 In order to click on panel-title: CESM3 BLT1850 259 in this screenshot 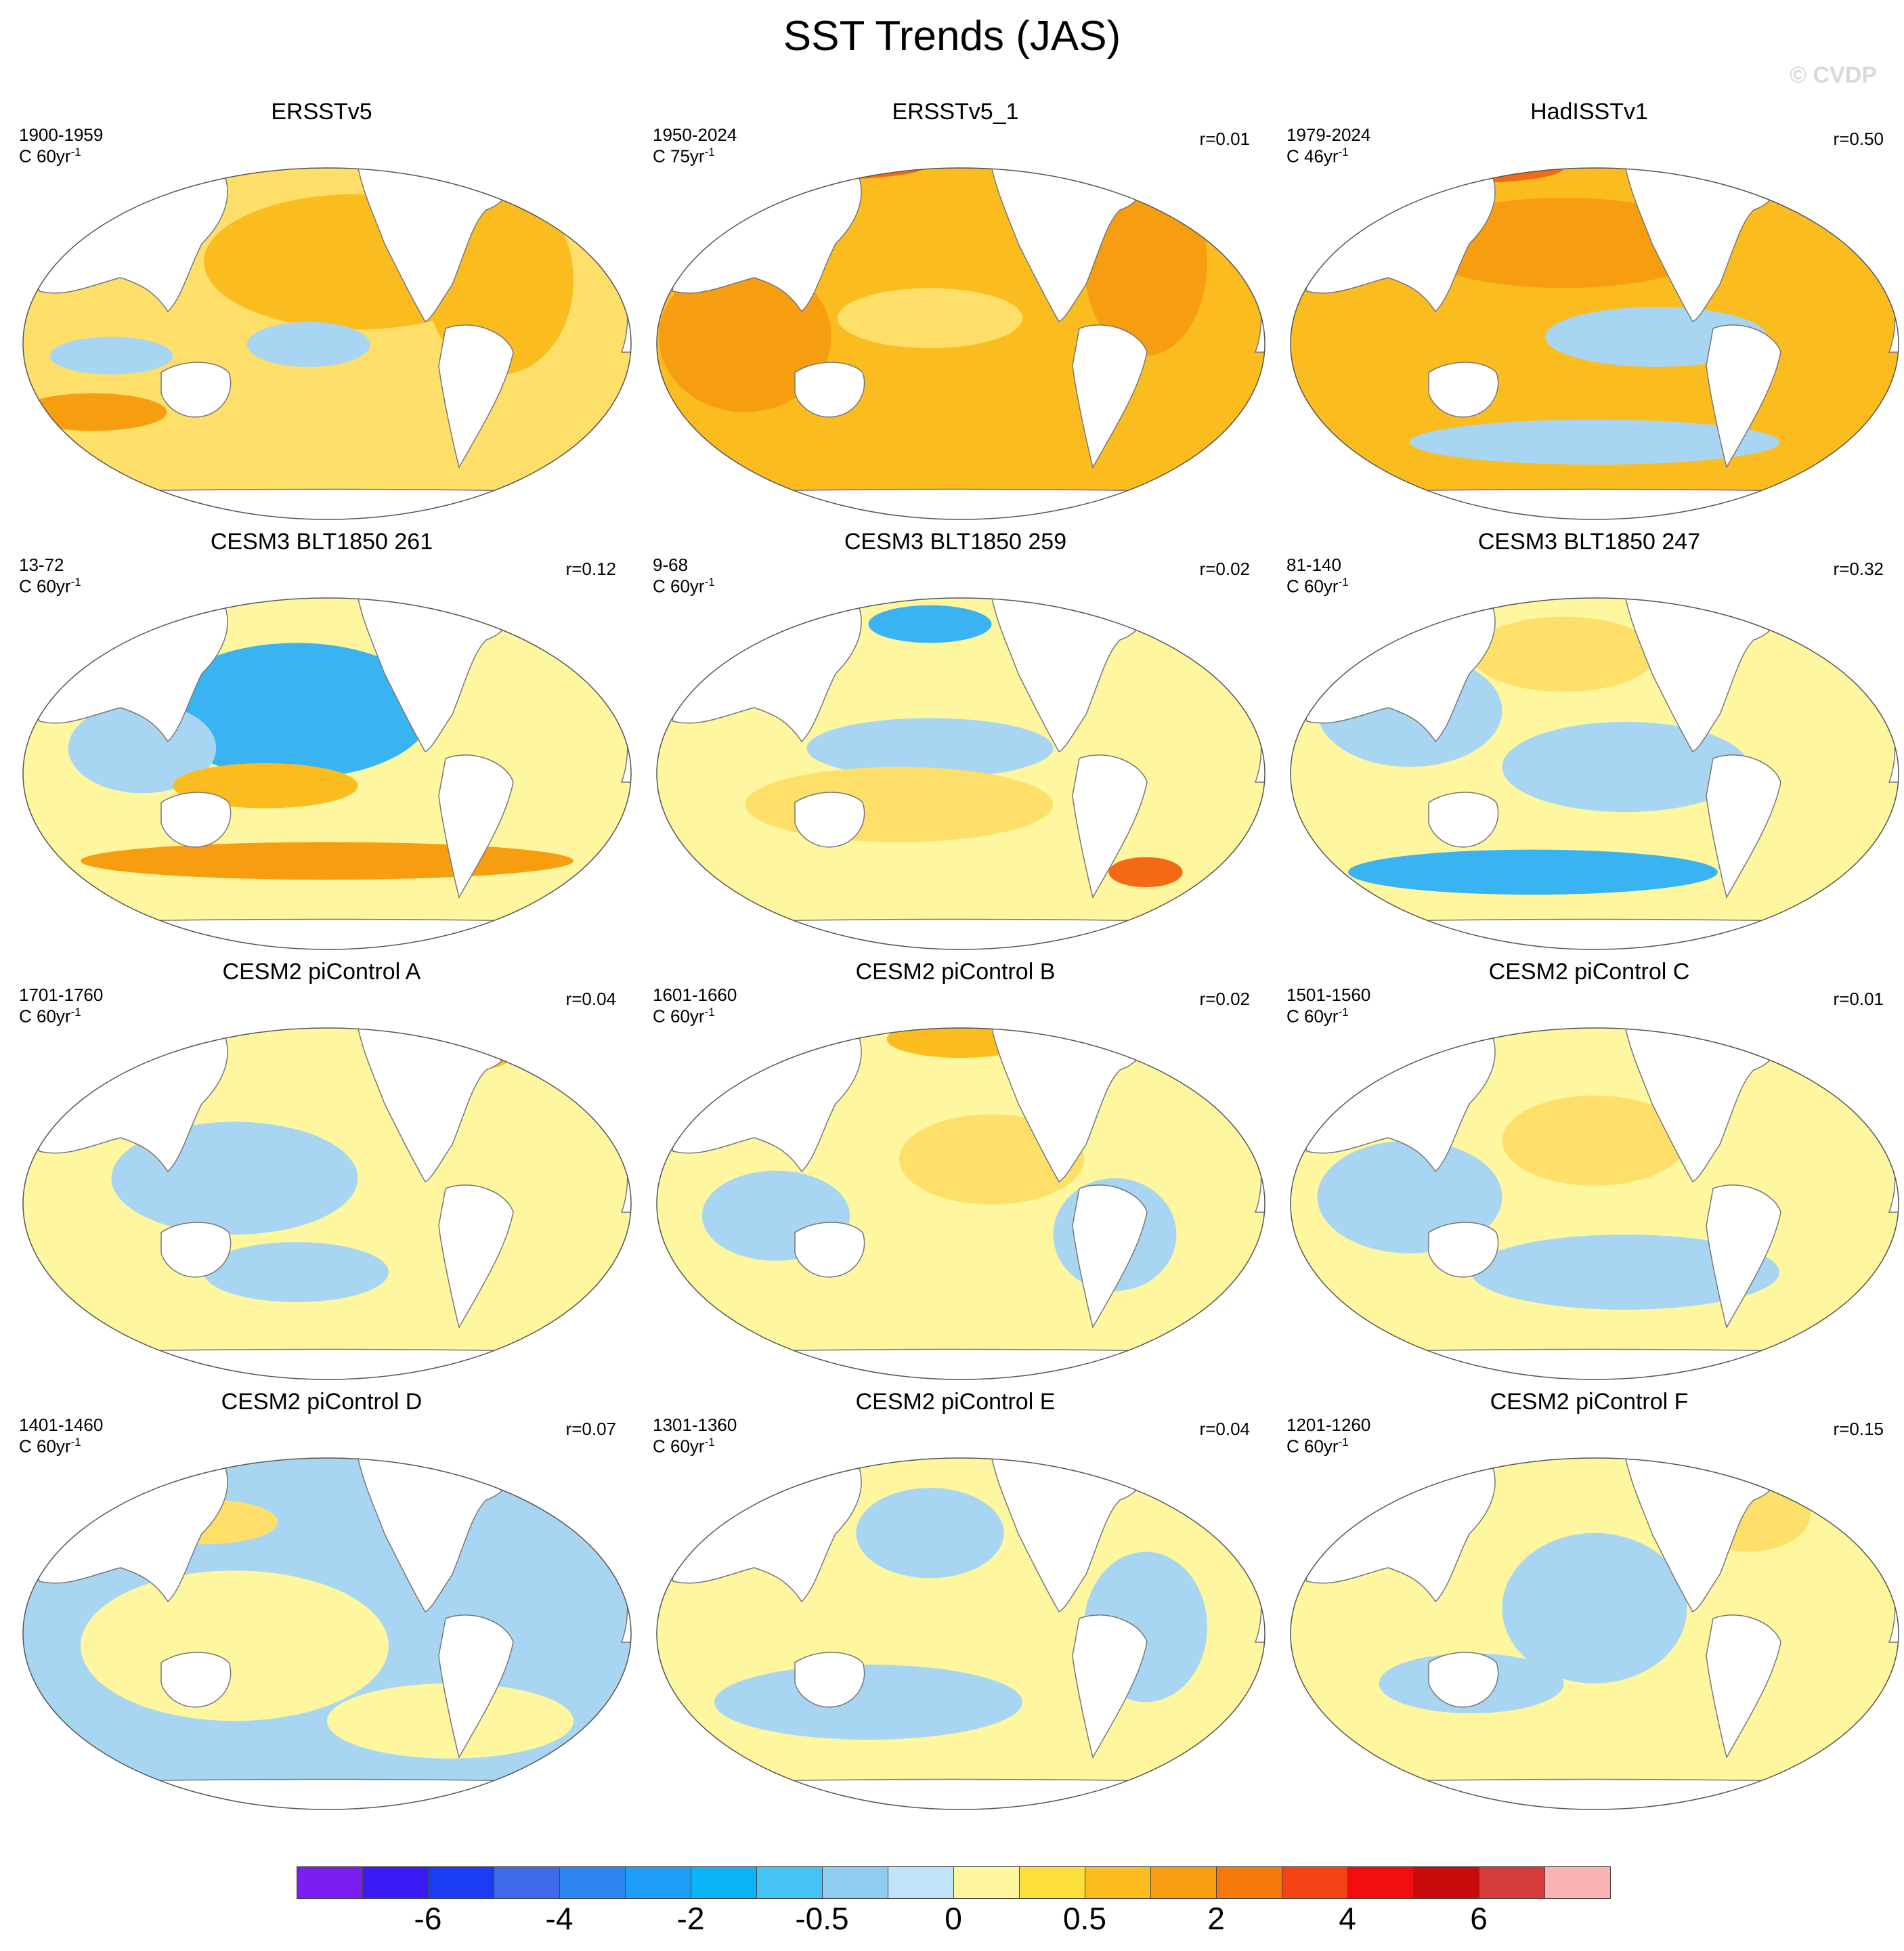, I will do `click(956, 542)`.